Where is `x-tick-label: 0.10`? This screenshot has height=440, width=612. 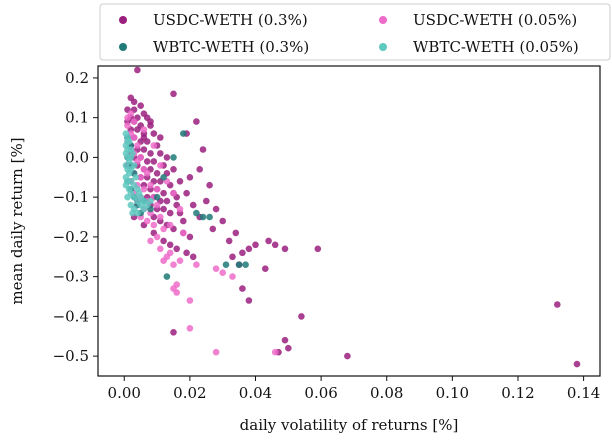 x-tick-label: 0.10 is located at coordinates (452, 393).